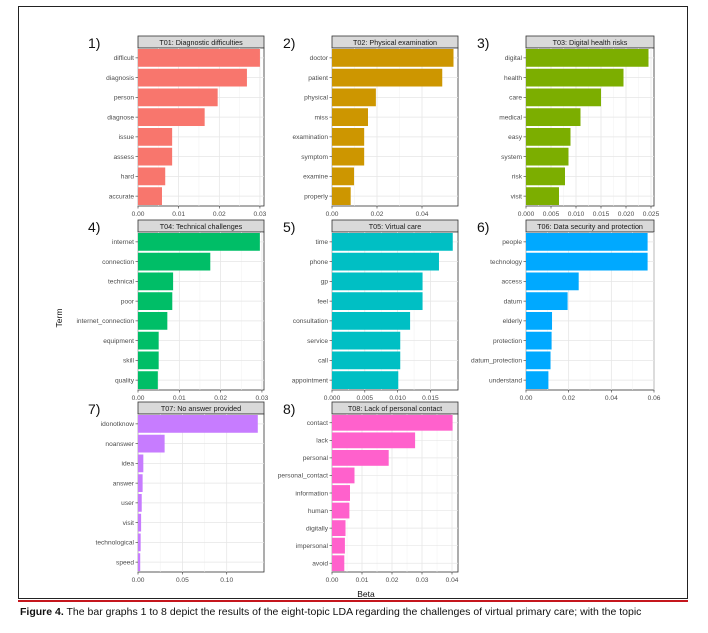 This screenshot has width=708, height=633. Describe the element at coordinates (316, 98) in the screenshot. I see `y-tick-label: physical` at that location.